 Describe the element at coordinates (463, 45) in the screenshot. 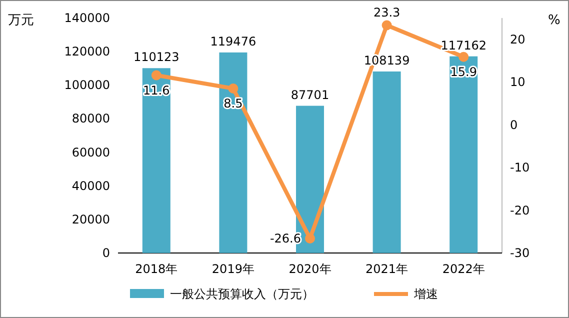

I see `data-label: 117162` at that location.